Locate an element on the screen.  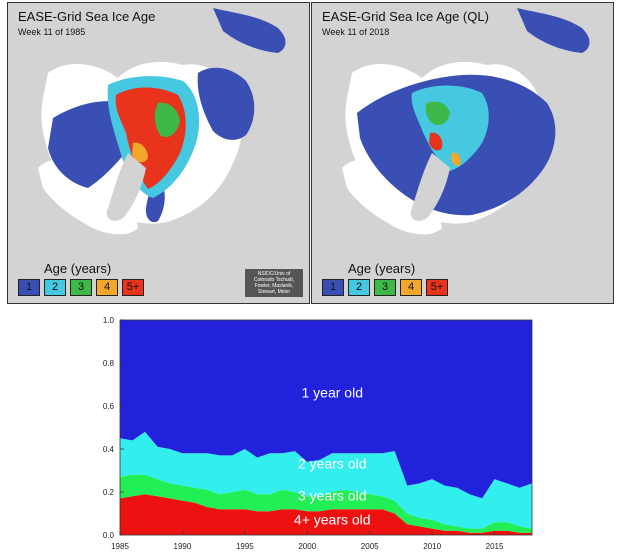
series-label: 4+ years old is located at coordinates (332, 519).